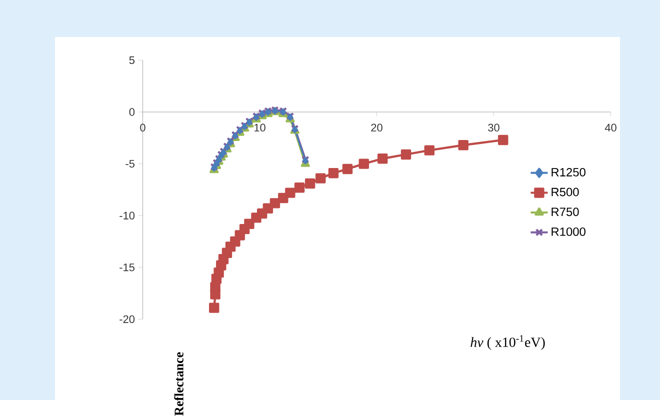 Image resolution: width=660 pixels, height=419 pixels. Describe the element at coordinates (132, 112) in the screenshot. I see `y-tick-label: 0` at that location.